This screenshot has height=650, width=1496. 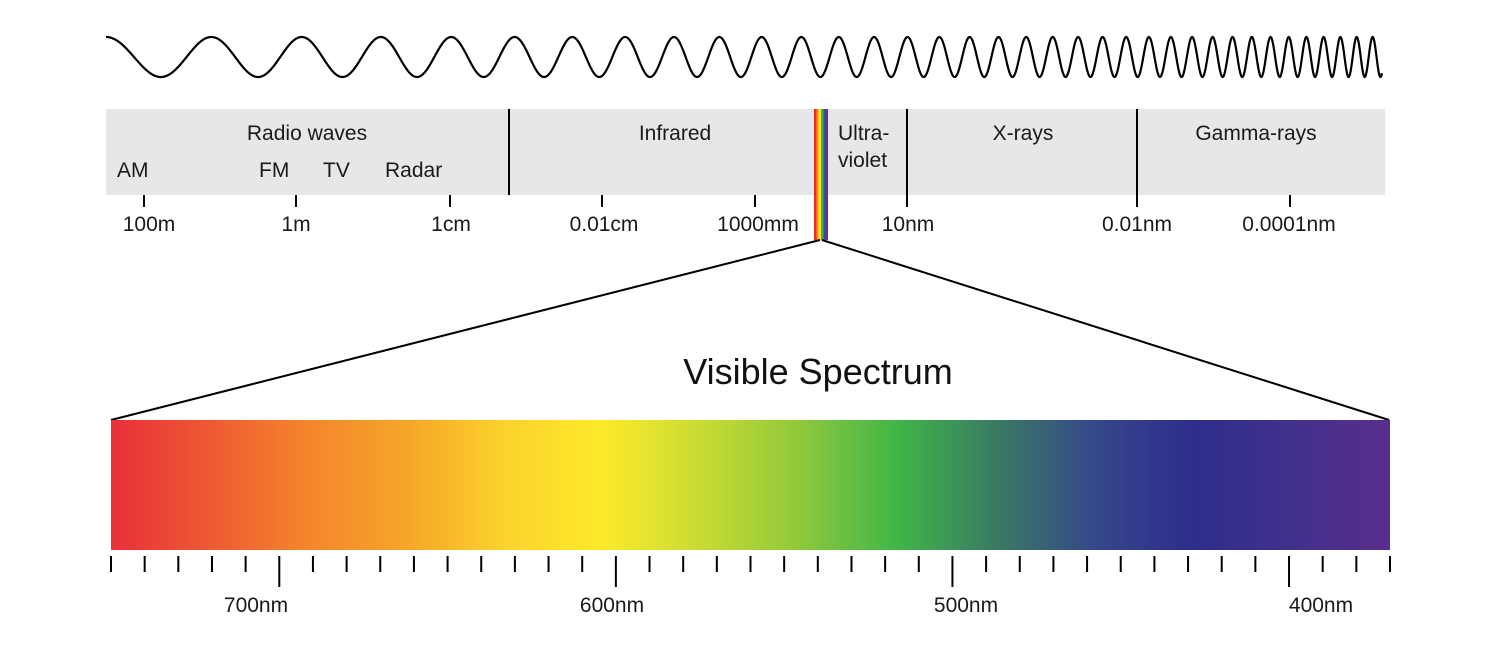 What do you see at coordinates (675, 133) in the screenshot?
I see `band-label-infrared: Infrared` at bounding box center [675, 133].